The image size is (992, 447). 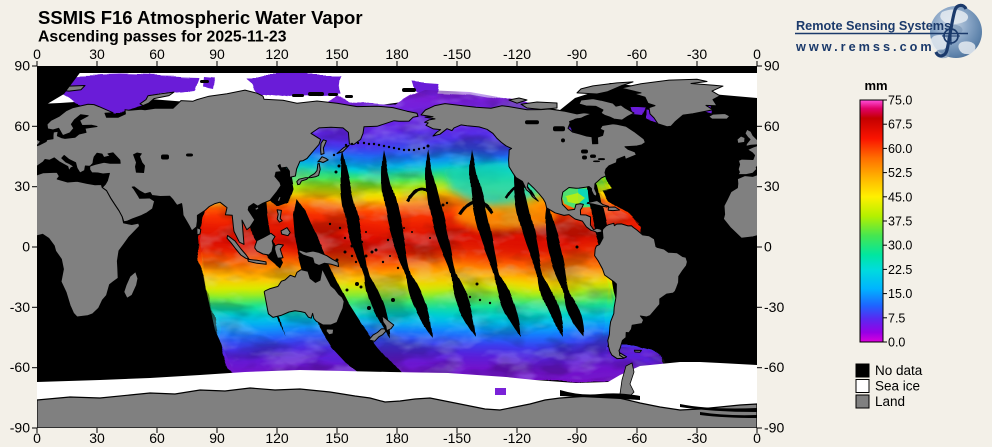 I want to click on svg-text: Land, so click(x=890, y=401).